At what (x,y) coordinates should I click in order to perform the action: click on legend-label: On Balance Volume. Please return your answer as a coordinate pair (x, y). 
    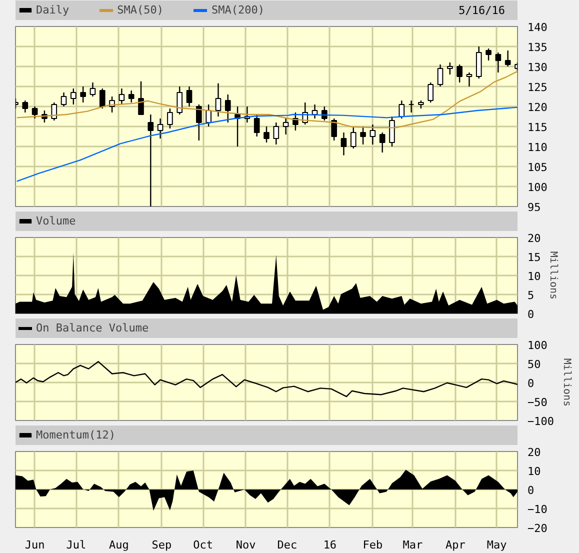
    Looking at the image, I should click on (92, 328).